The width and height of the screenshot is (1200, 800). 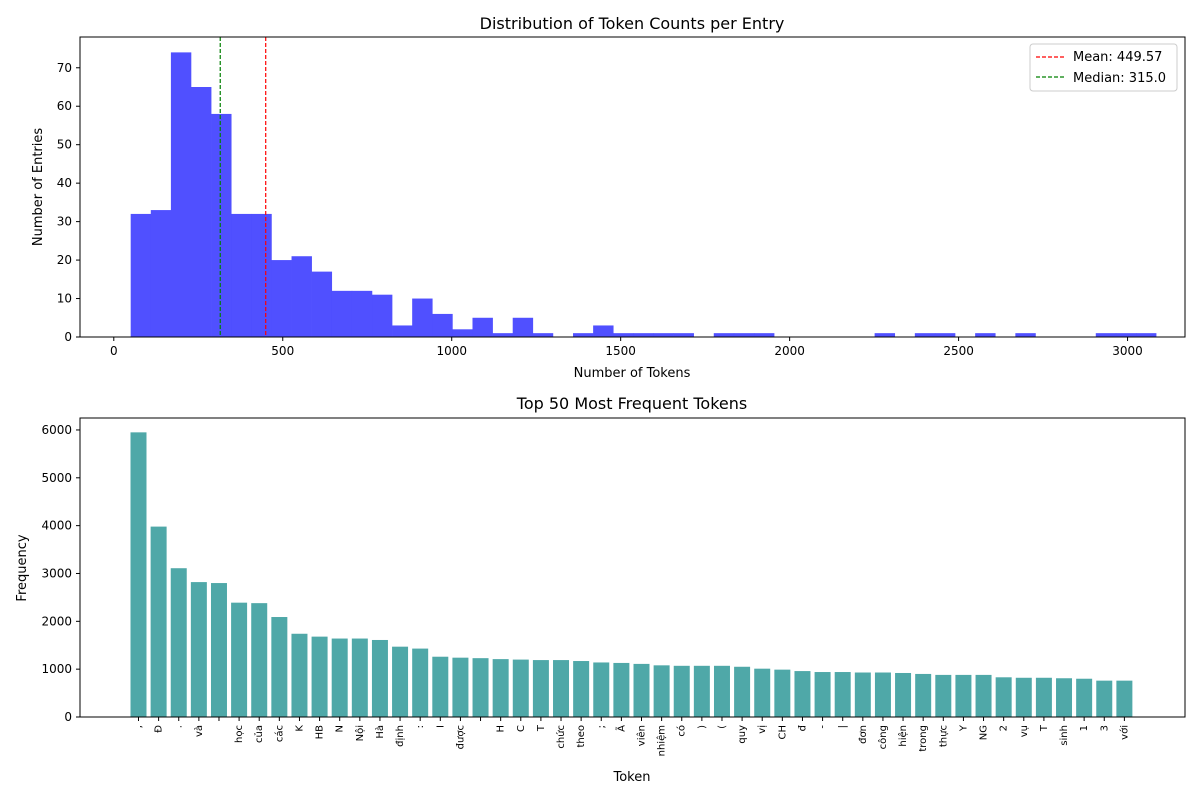 What do you see at coordinates (782, 732) in the screenshot?
I see `token-label: CH` at bounding box center [782, 732].